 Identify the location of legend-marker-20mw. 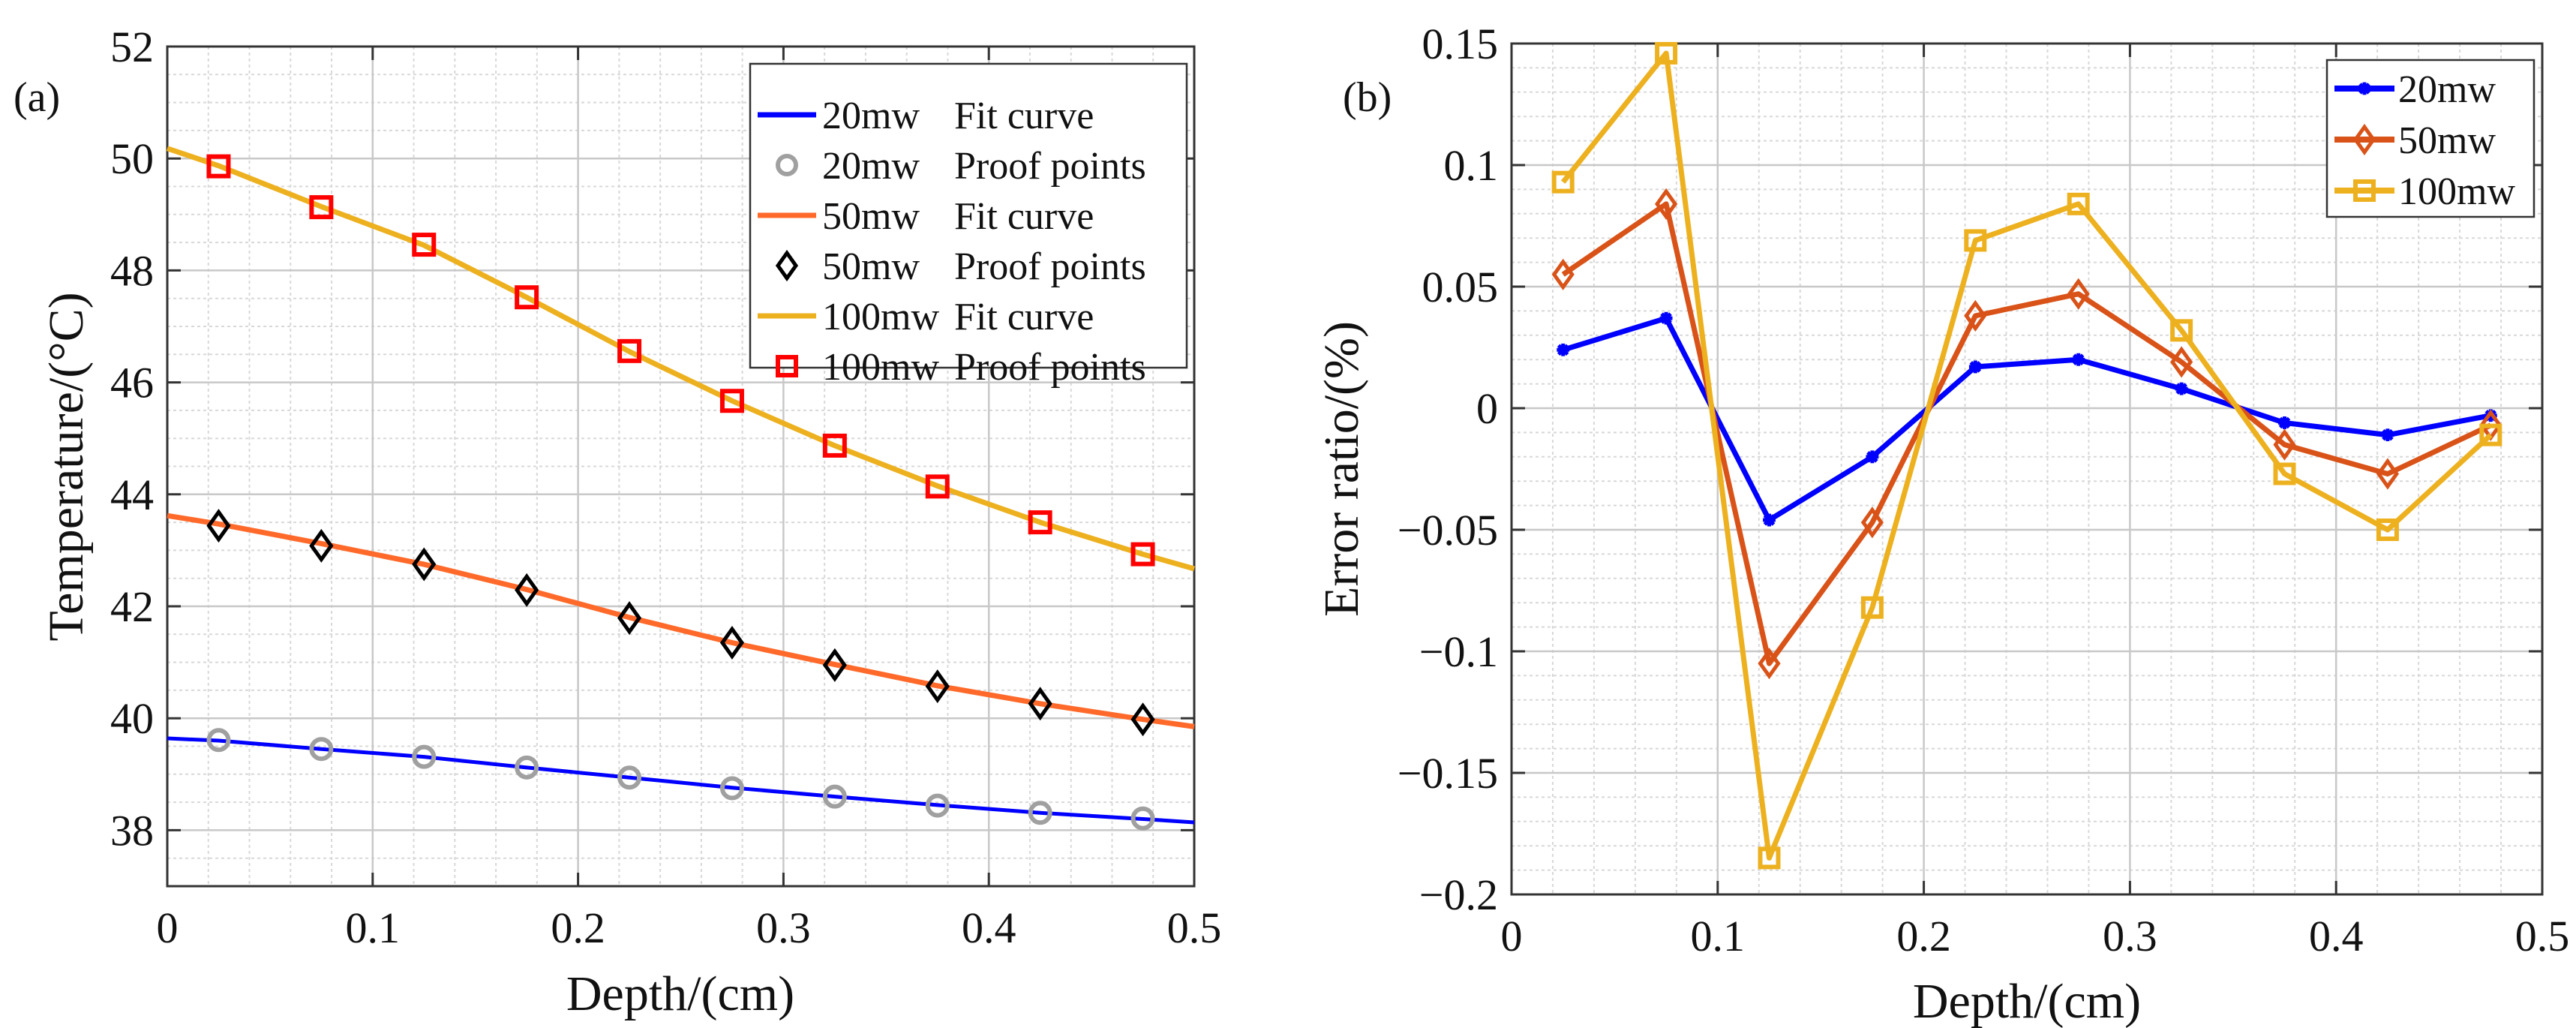
(787, 165).